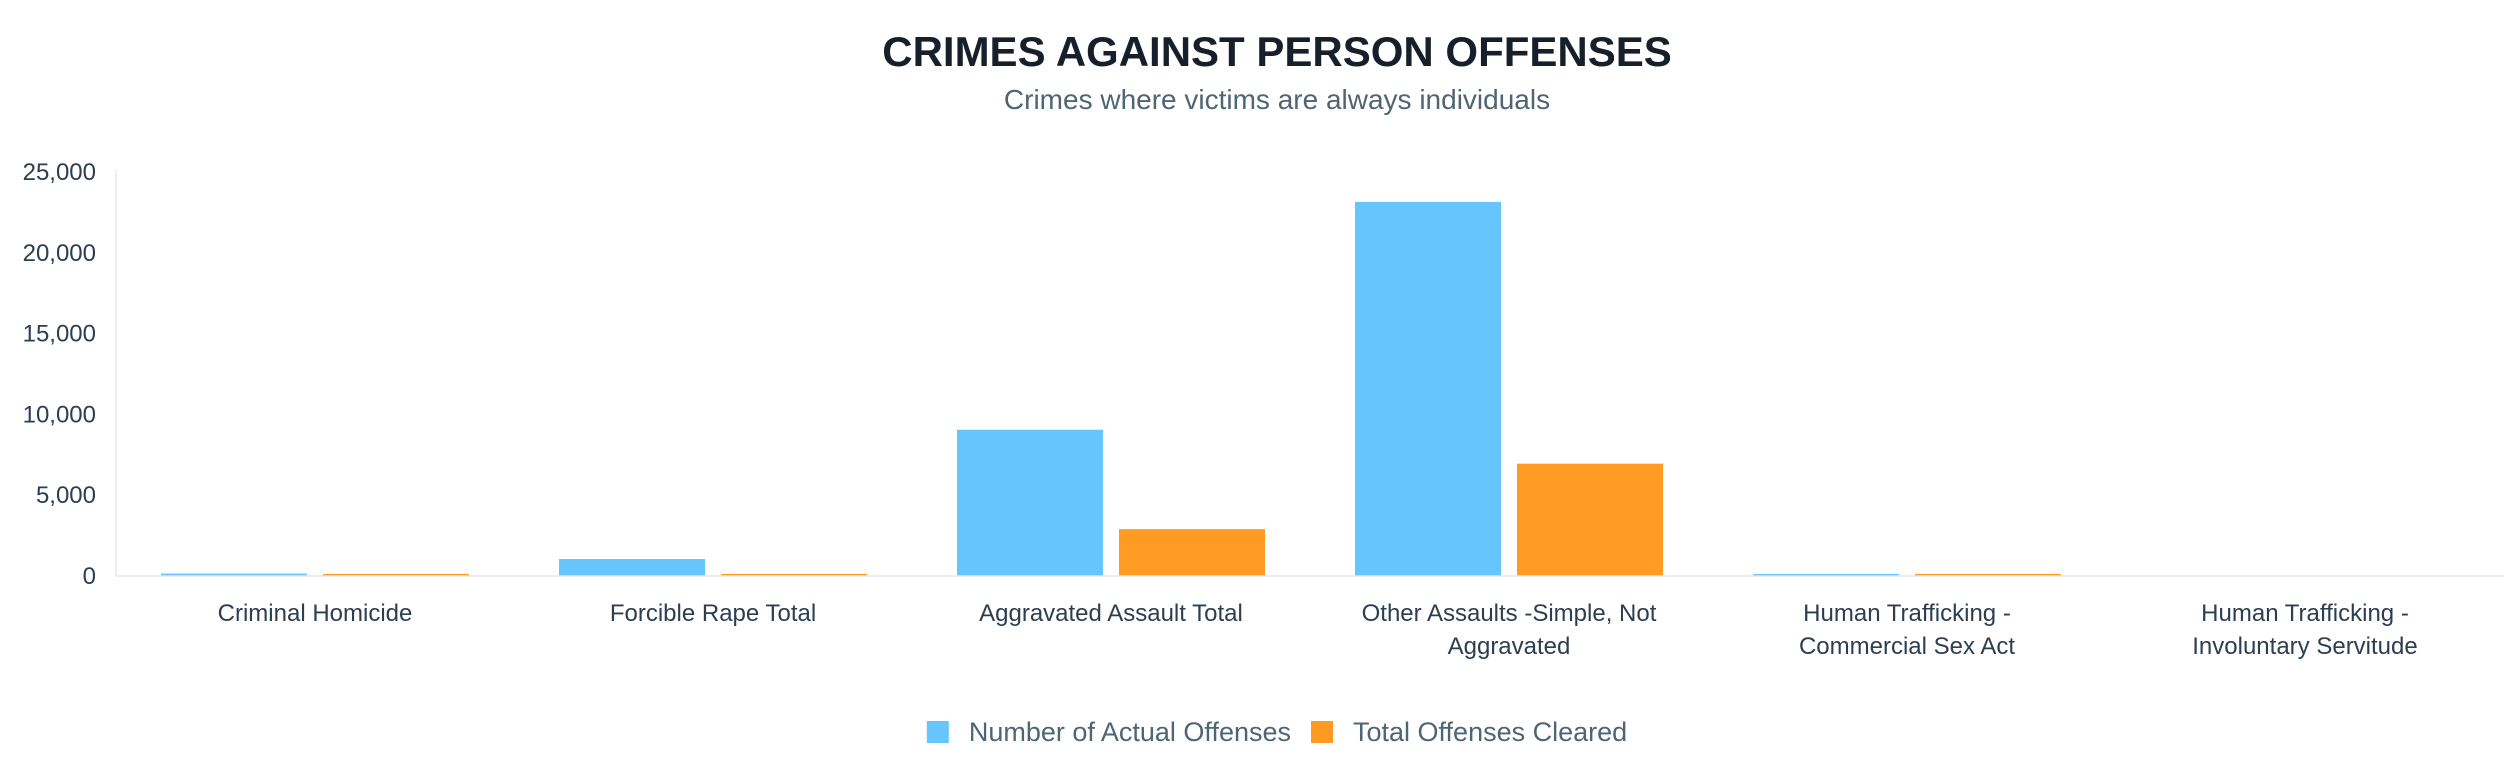 This screenshot has width=2504, height=780. I want to click on y-tick-label: 25,000, so click(59, 172).